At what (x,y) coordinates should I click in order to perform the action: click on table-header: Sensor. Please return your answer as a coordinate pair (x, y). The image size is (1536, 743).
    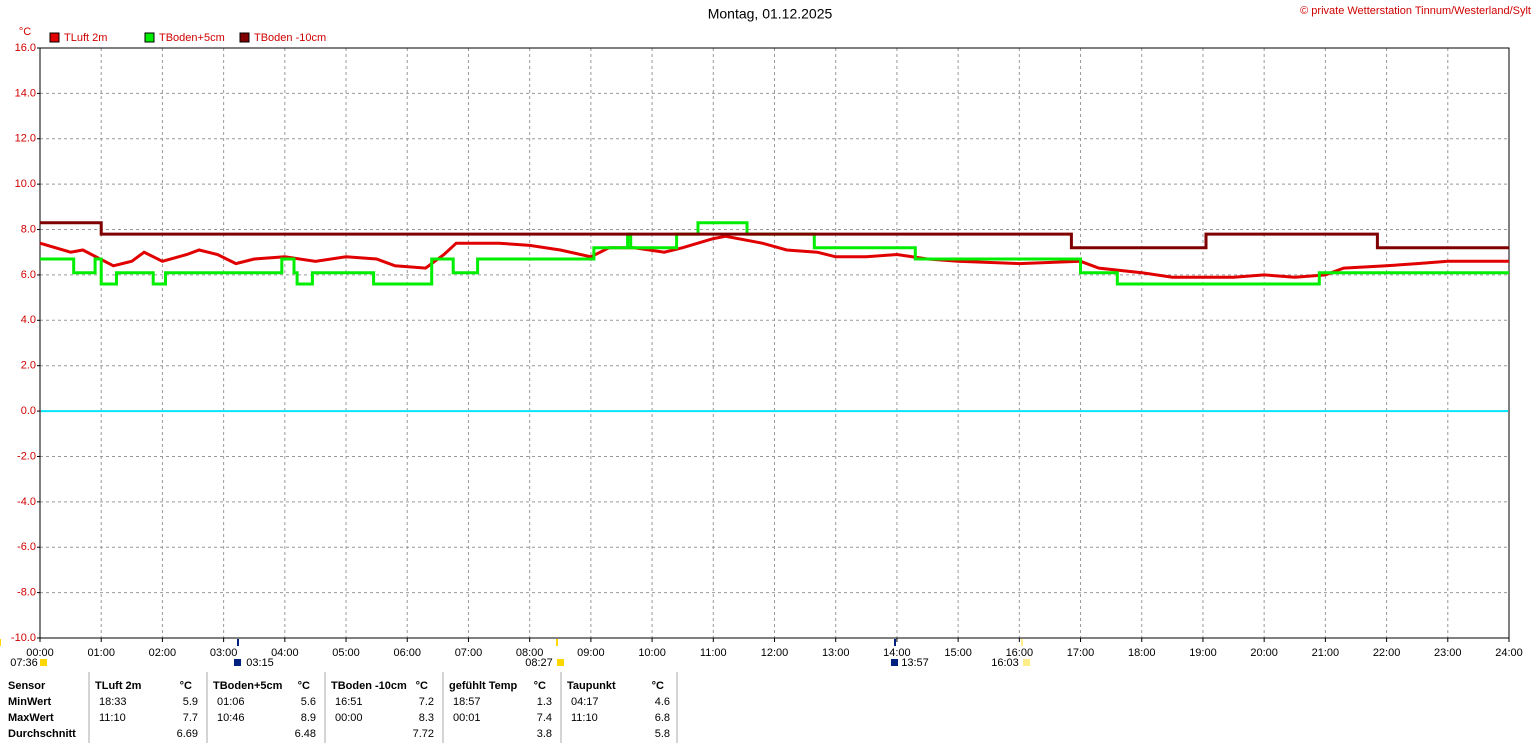
    Looking at the image, I should click on (27, 686).